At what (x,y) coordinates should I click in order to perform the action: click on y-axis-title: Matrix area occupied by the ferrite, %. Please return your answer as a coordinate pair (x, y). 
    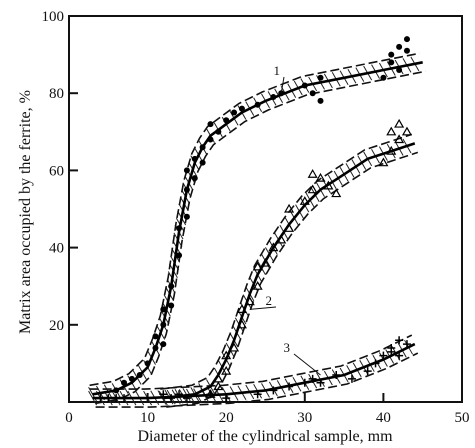
    Looking at the image, I should click on (25, 212).